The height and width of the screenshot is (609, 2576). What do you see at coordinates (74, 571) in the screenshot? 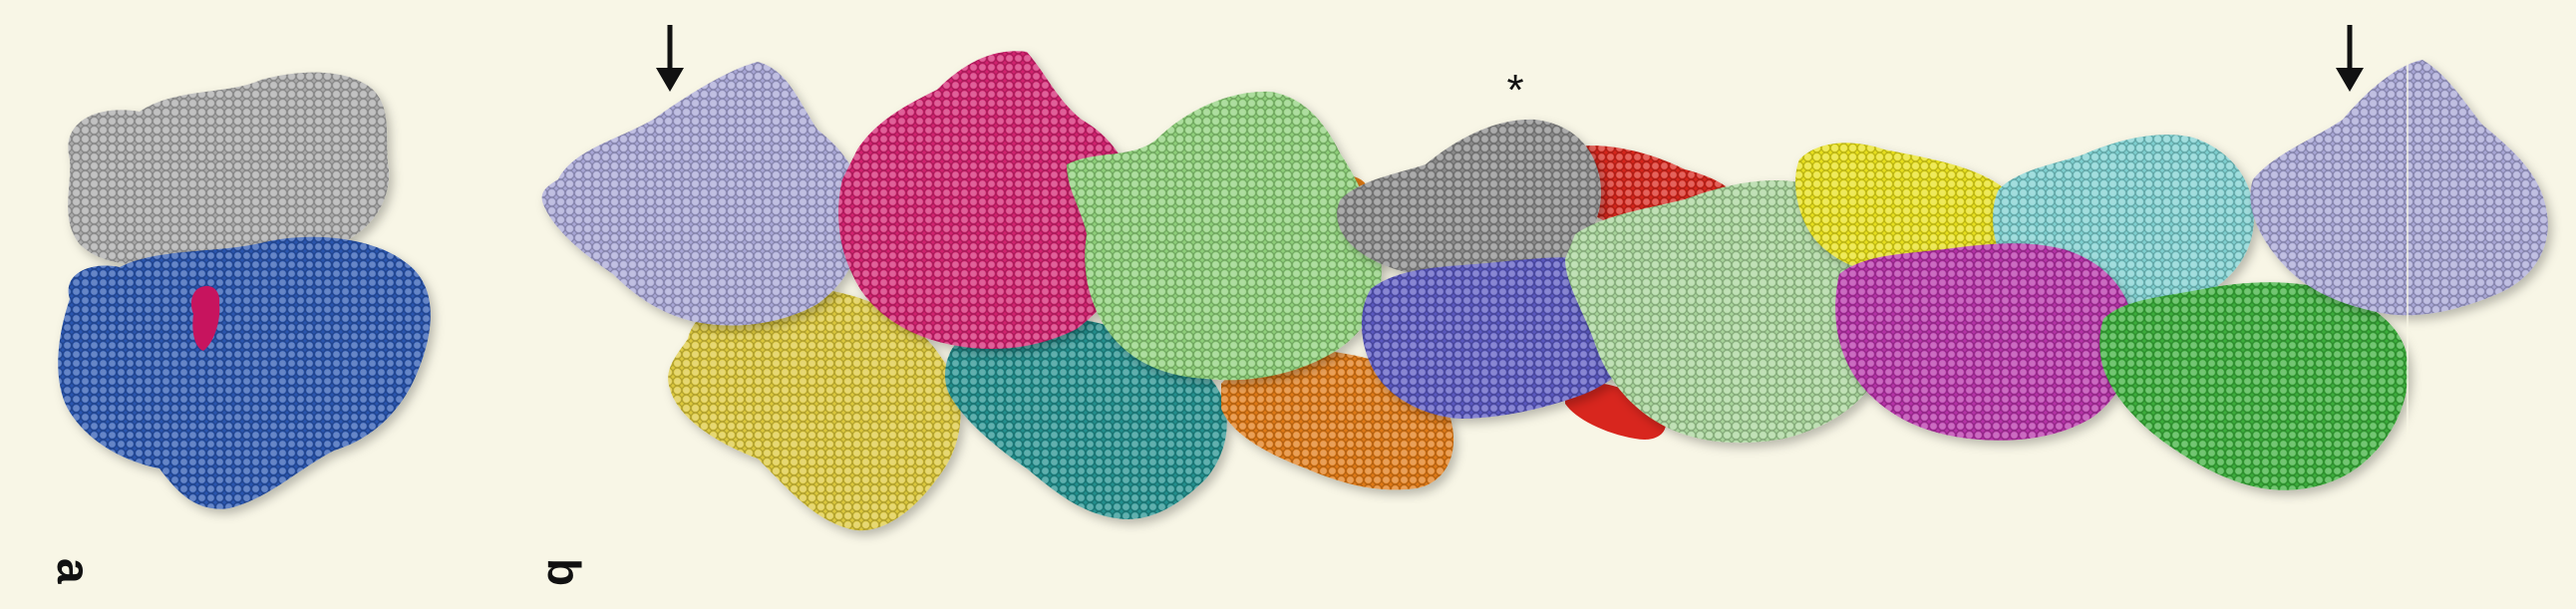
I see `panel-a-label: a` at bounding box center [74, 571].